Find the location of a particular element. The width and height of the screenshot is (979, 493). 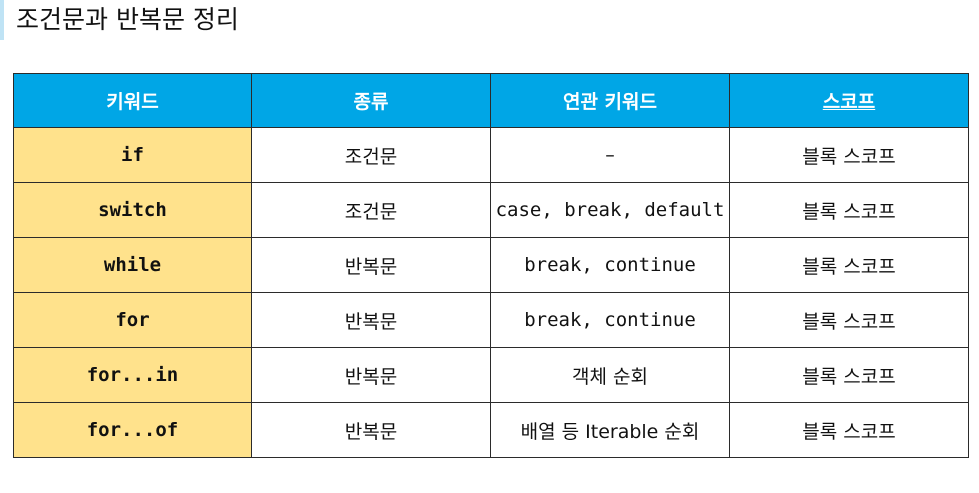

table-row: if 조건문 – 블록 스코프 is located at coordinates (491, 155).